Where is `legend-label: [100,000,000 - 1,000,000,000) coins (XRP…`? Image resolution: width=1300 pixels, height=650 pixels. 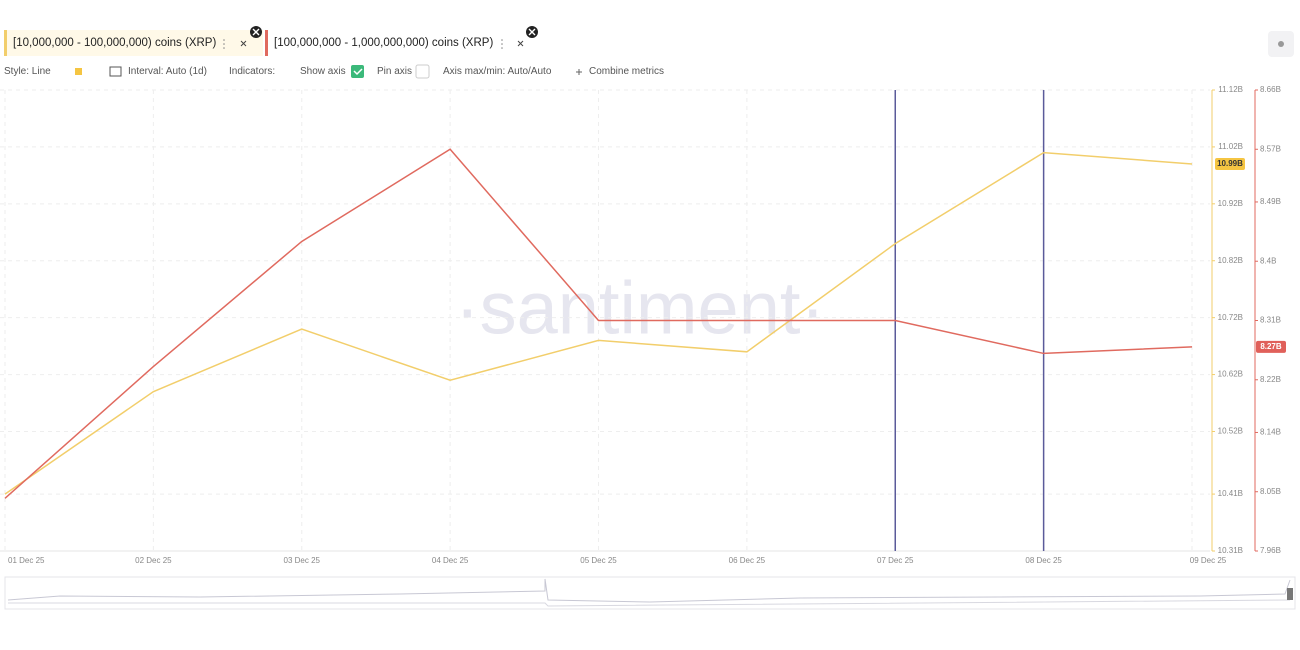 legend-label: [100,000,000 - 1,000,000,000) coins (XRP… is located at coordinates (384, 43).